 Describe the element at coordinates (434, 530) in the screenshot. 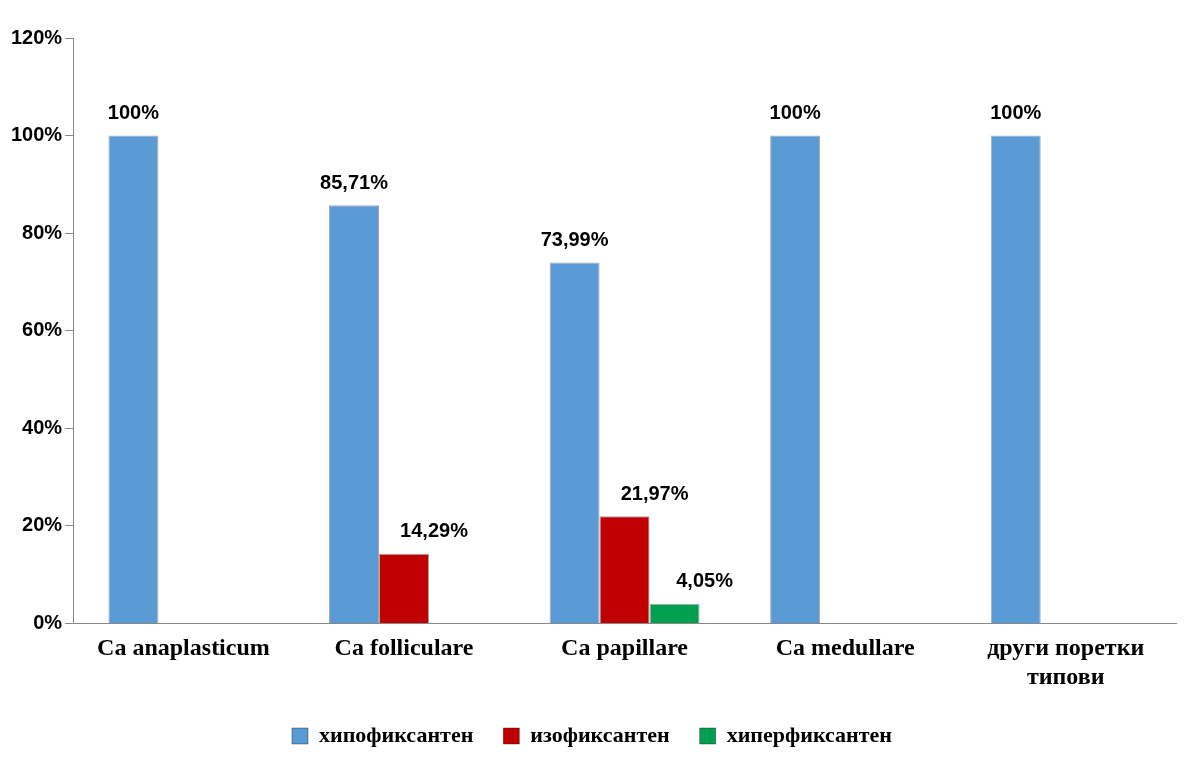

I see `data-label: 14,29%` at that location.